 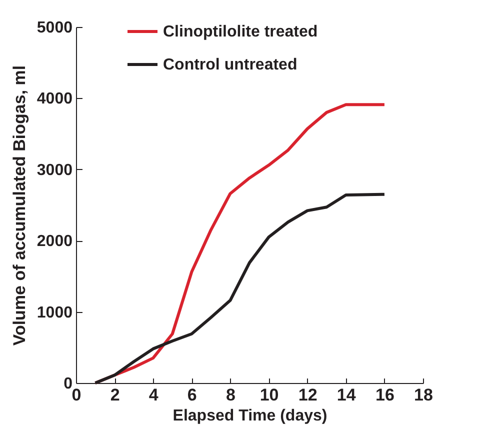 What do you see at coordinates (153, 395) in the screenshot?
I see `x-tick-label: 4` at bounding box center [153, 395].